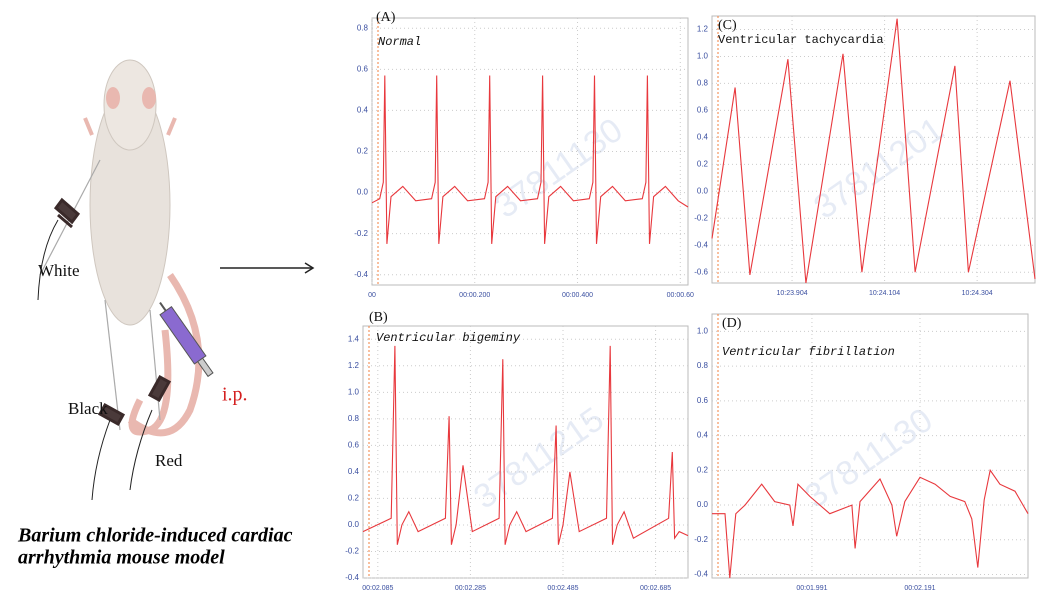 The height and width of the screenshot is (591, 1043). What do you see at coordinates (680, 295) in the screenshot?
I see `x-tick-label: 00:00.60` at bounding box center [680, 295].